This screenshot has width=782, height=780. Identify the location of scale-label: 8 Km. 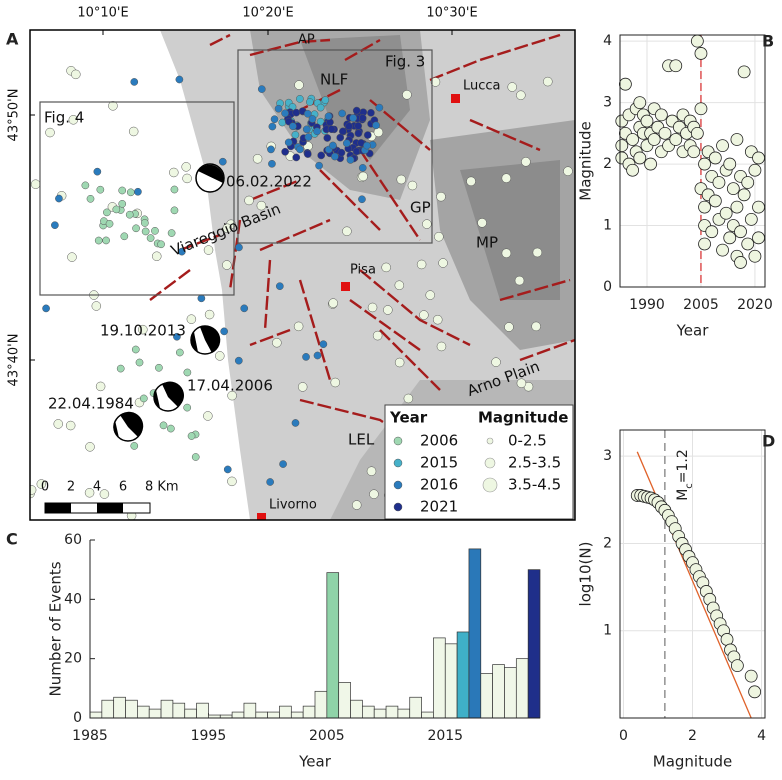
(162, 487).